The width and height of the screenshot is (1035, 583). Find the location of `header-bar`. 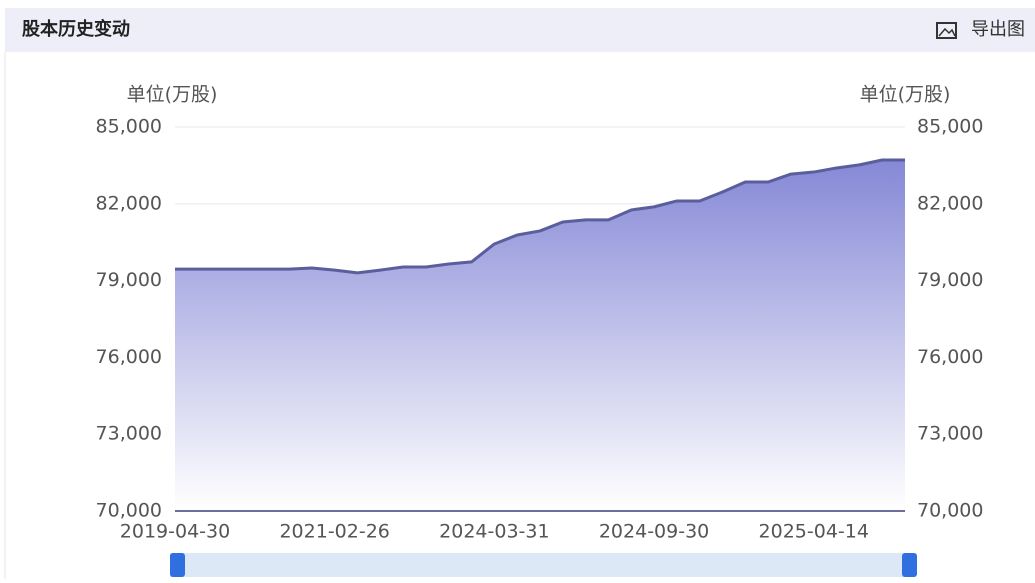

header-bar is located at coordinates (520, 30).